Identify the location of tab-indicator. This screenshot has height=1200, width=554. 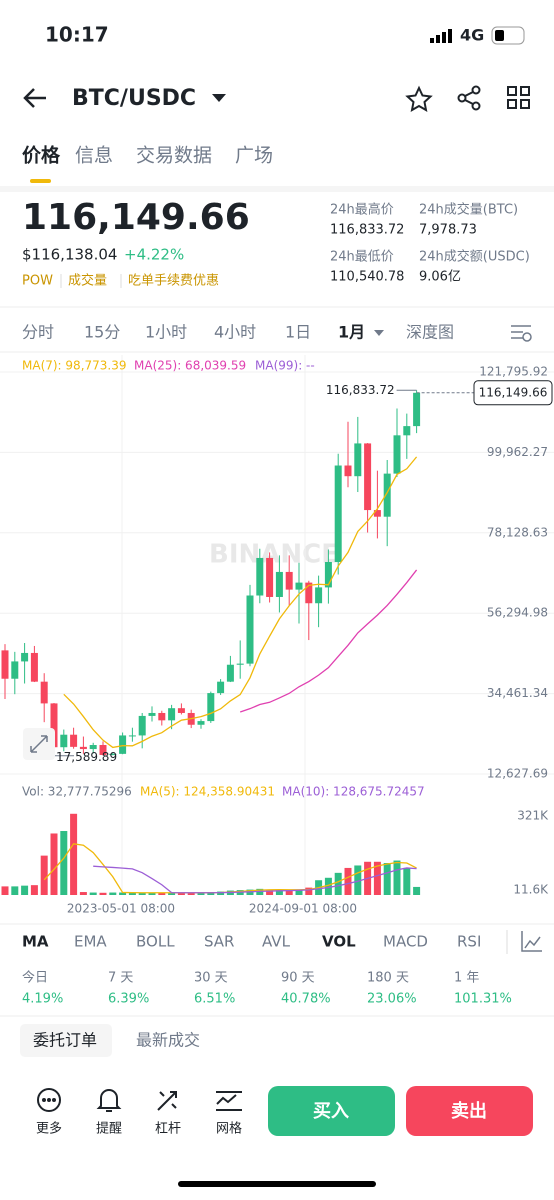
(40, 181).